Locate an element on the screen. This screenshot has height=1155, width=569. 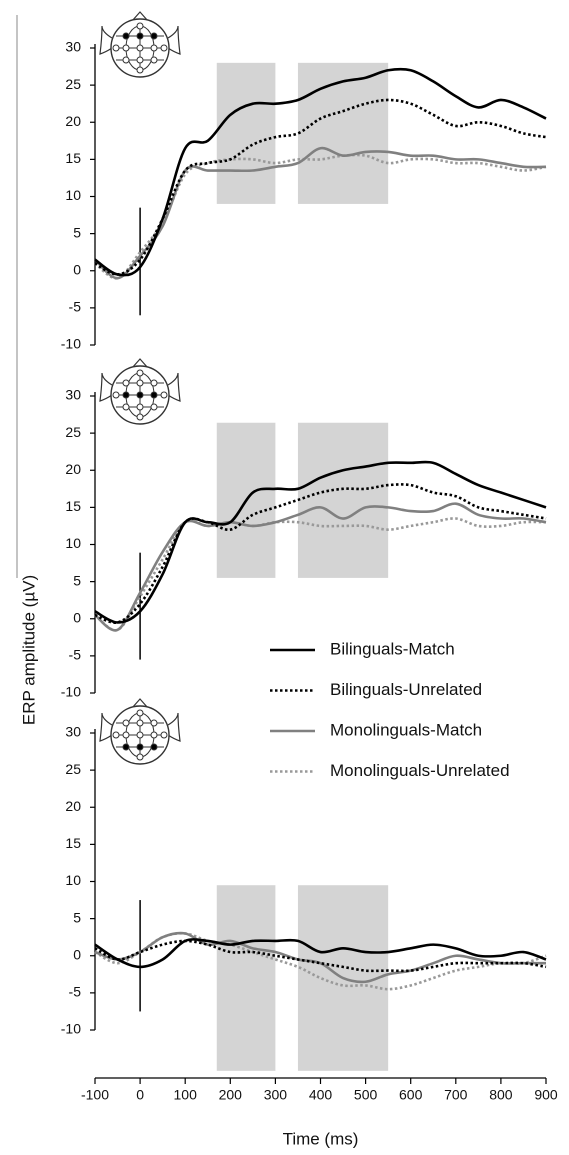
y-axis-label: ERP amplitude (µV) is located at coordinates (28, 650).